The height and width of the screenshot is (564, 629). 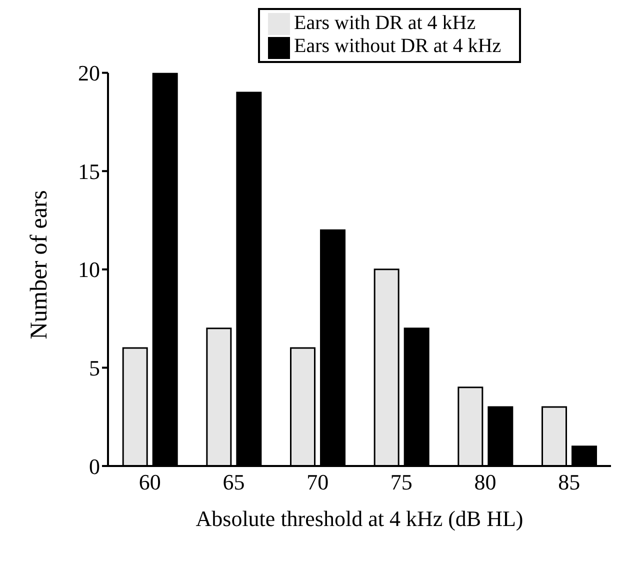 I want to click on x-tick-label: 85, so click(x=569, y=482).